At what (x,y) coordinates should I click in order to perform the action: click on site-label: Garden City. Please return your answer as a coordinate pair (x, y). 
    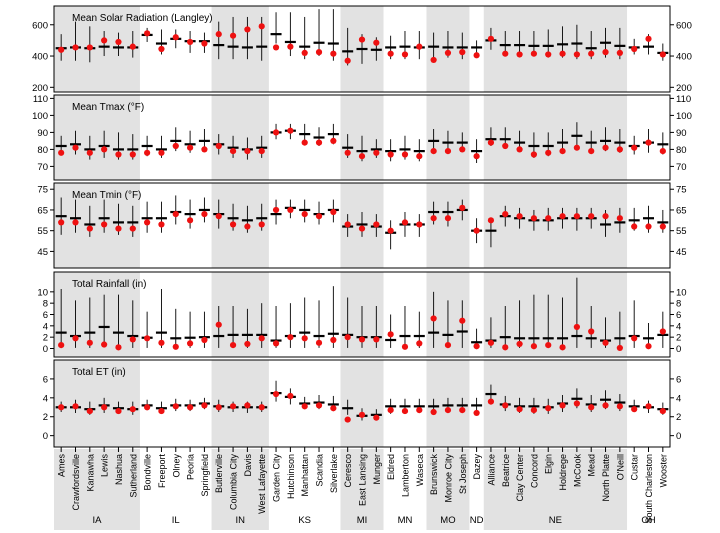
    Looking at the image, I should click on (277, 478).